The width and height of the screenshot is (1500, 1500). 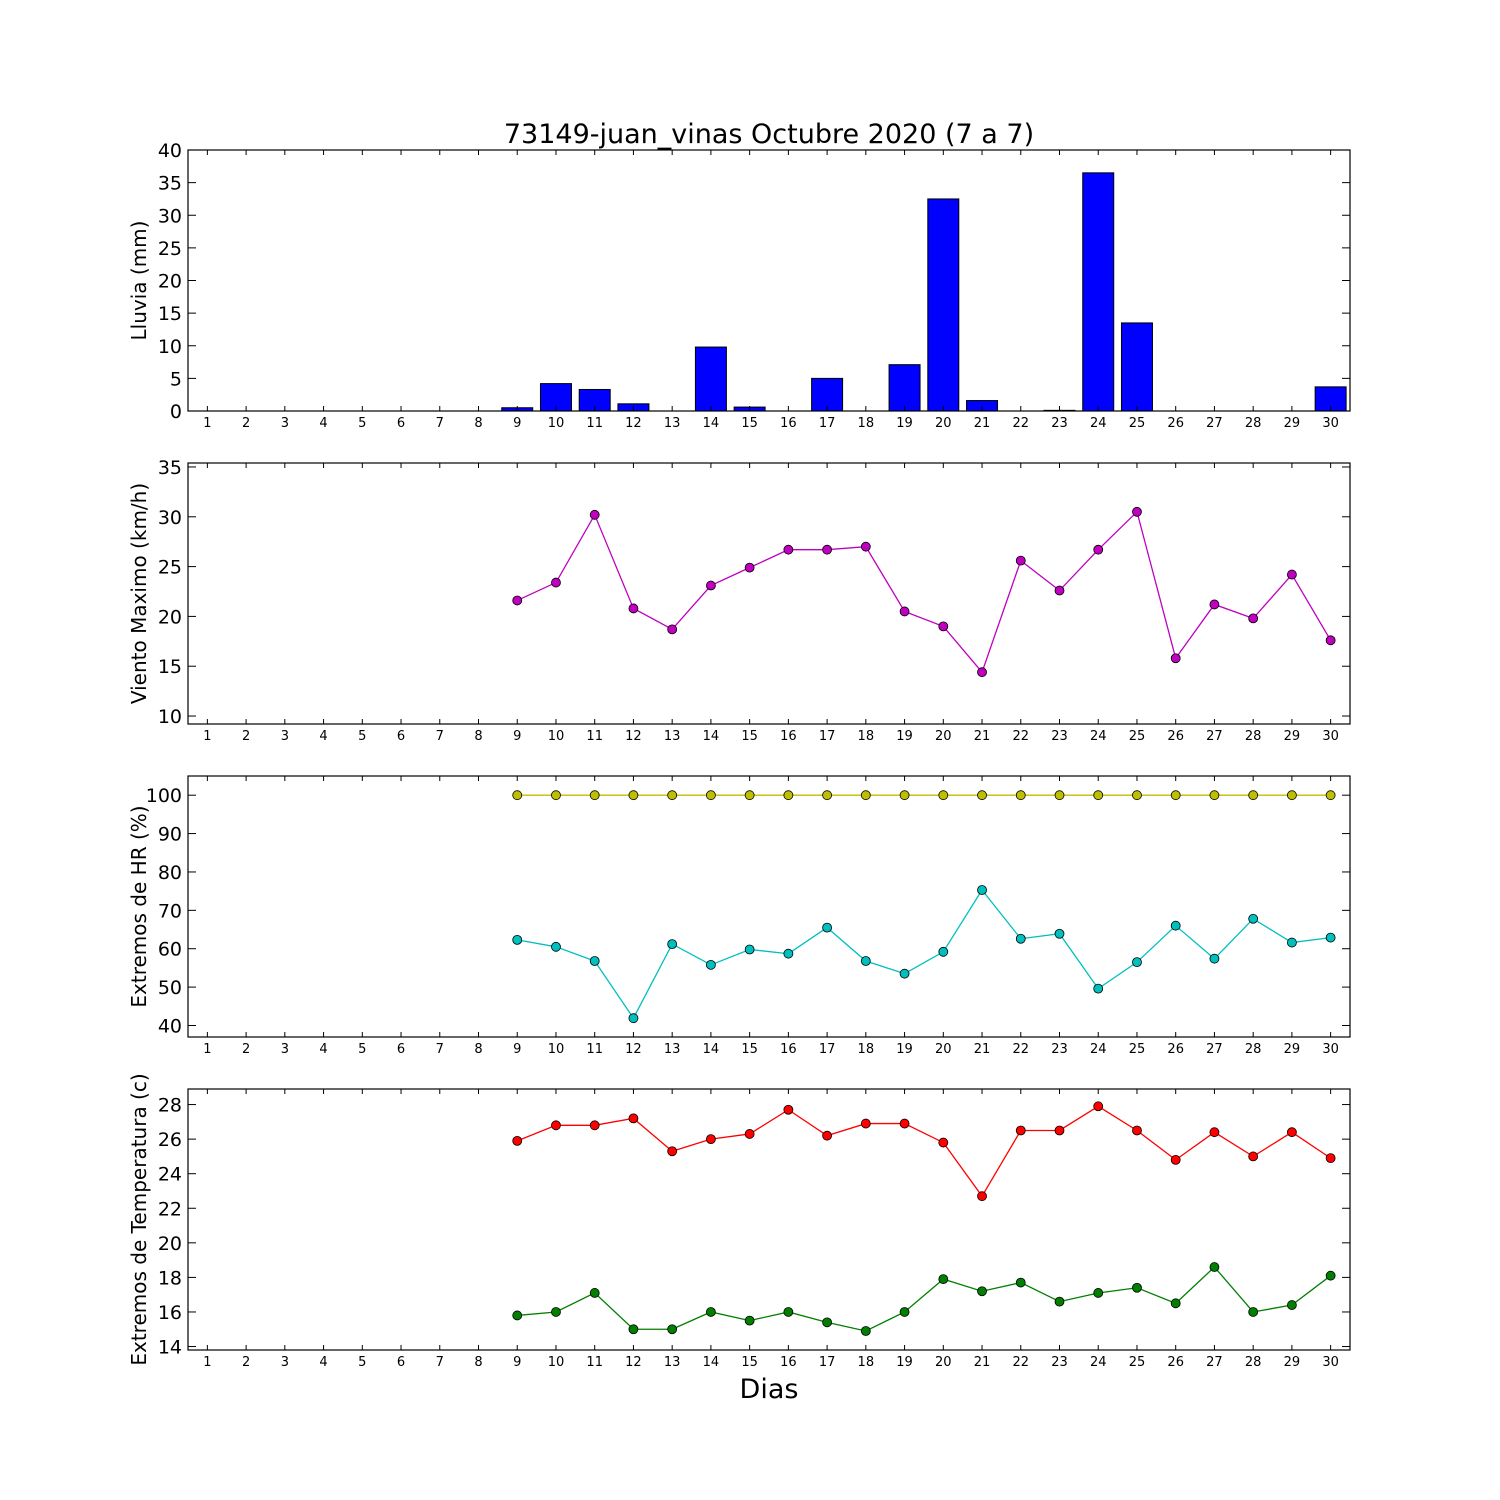 I want to click on x-tick-label: 20, so click(x=943, y=736).